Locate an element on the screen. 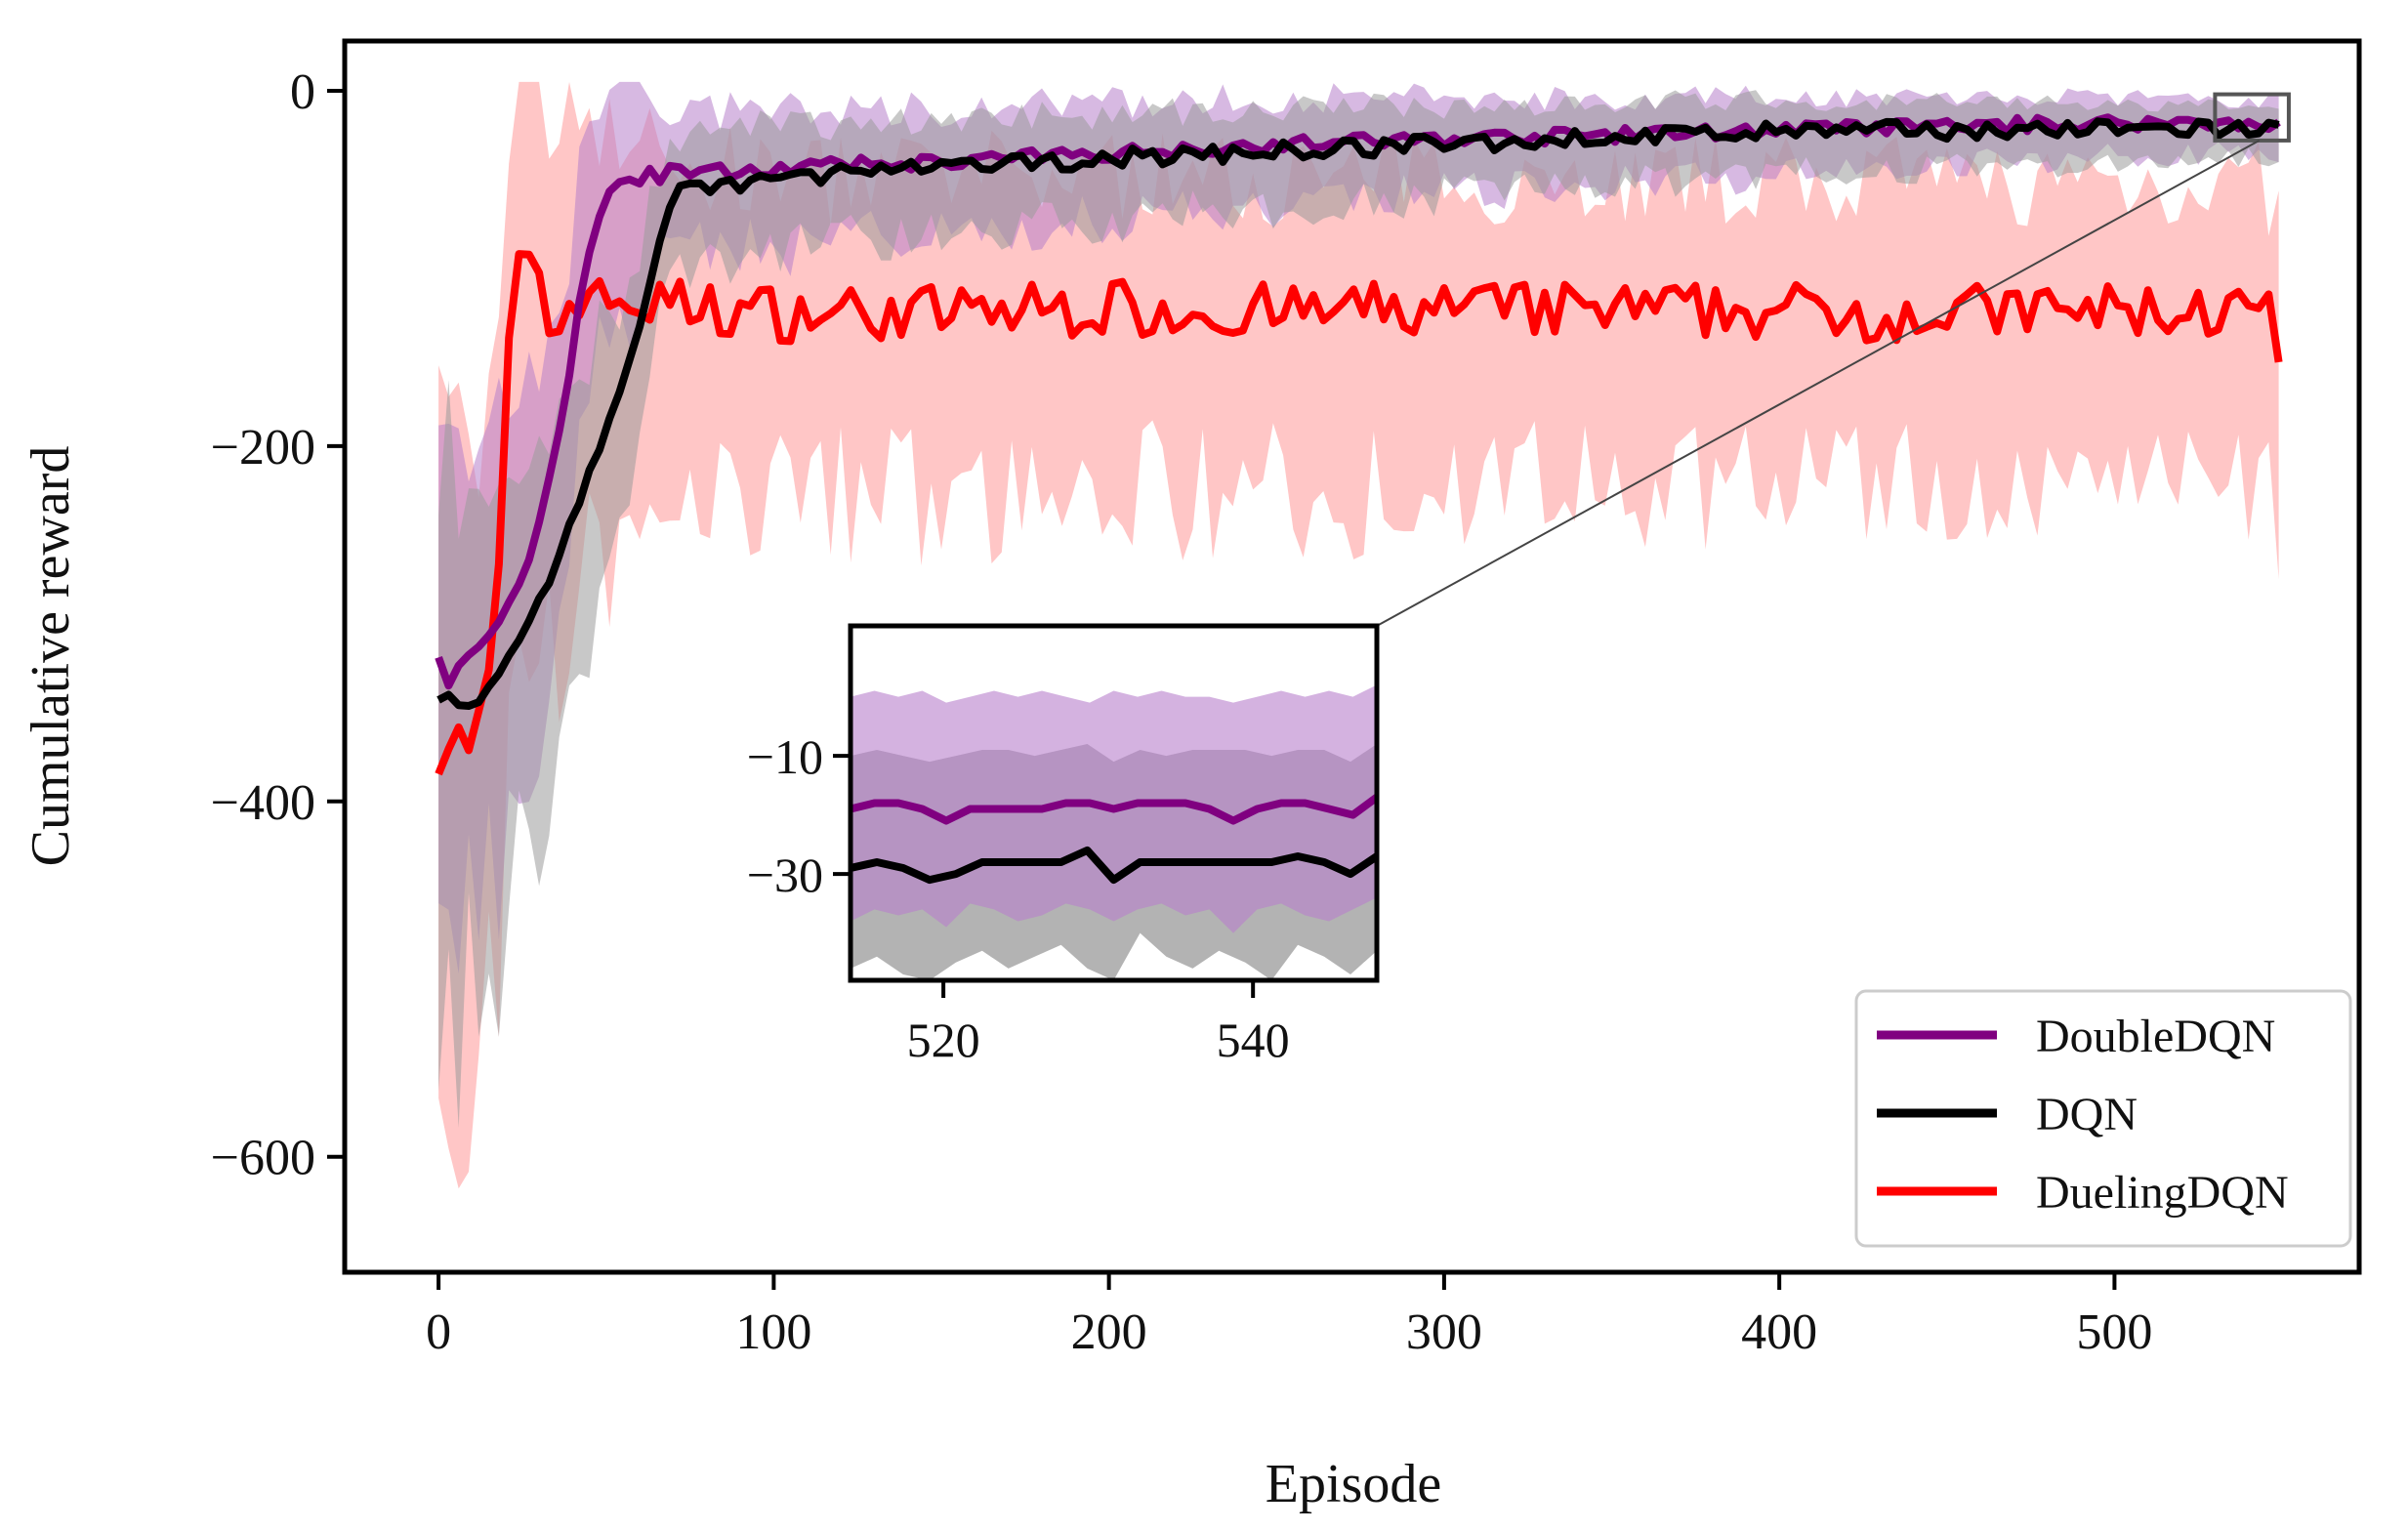 The height and width of the screenshot is (1531, 2408). legend-label-dqn: DQN is located at coordinates (2087, 1114).